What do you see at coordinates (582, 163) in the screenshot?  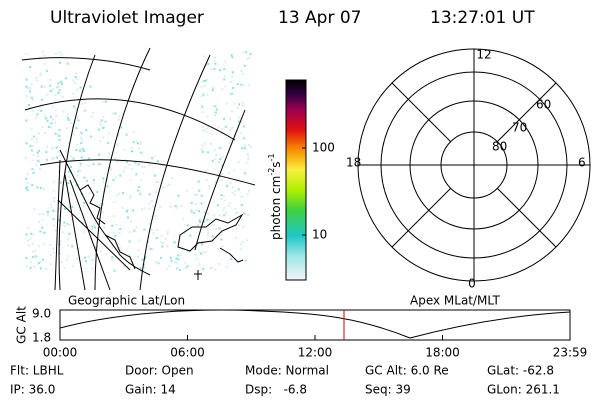 I see `mlt-label: 6` at bounding box center [582, 163].